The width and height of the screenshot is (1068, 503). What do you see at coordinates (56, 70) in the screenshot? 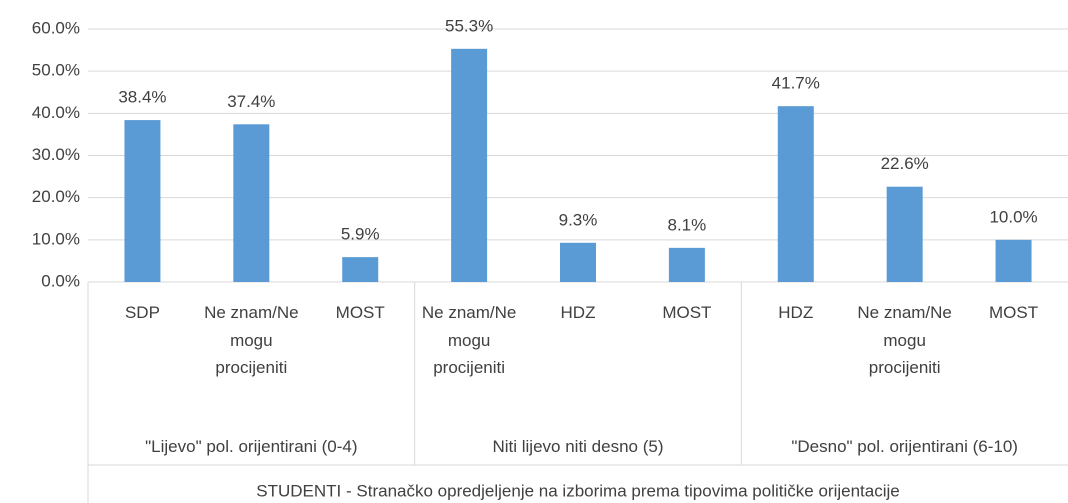
I see `y-tick-label: 50.0%` at bounding box center [56, 70].